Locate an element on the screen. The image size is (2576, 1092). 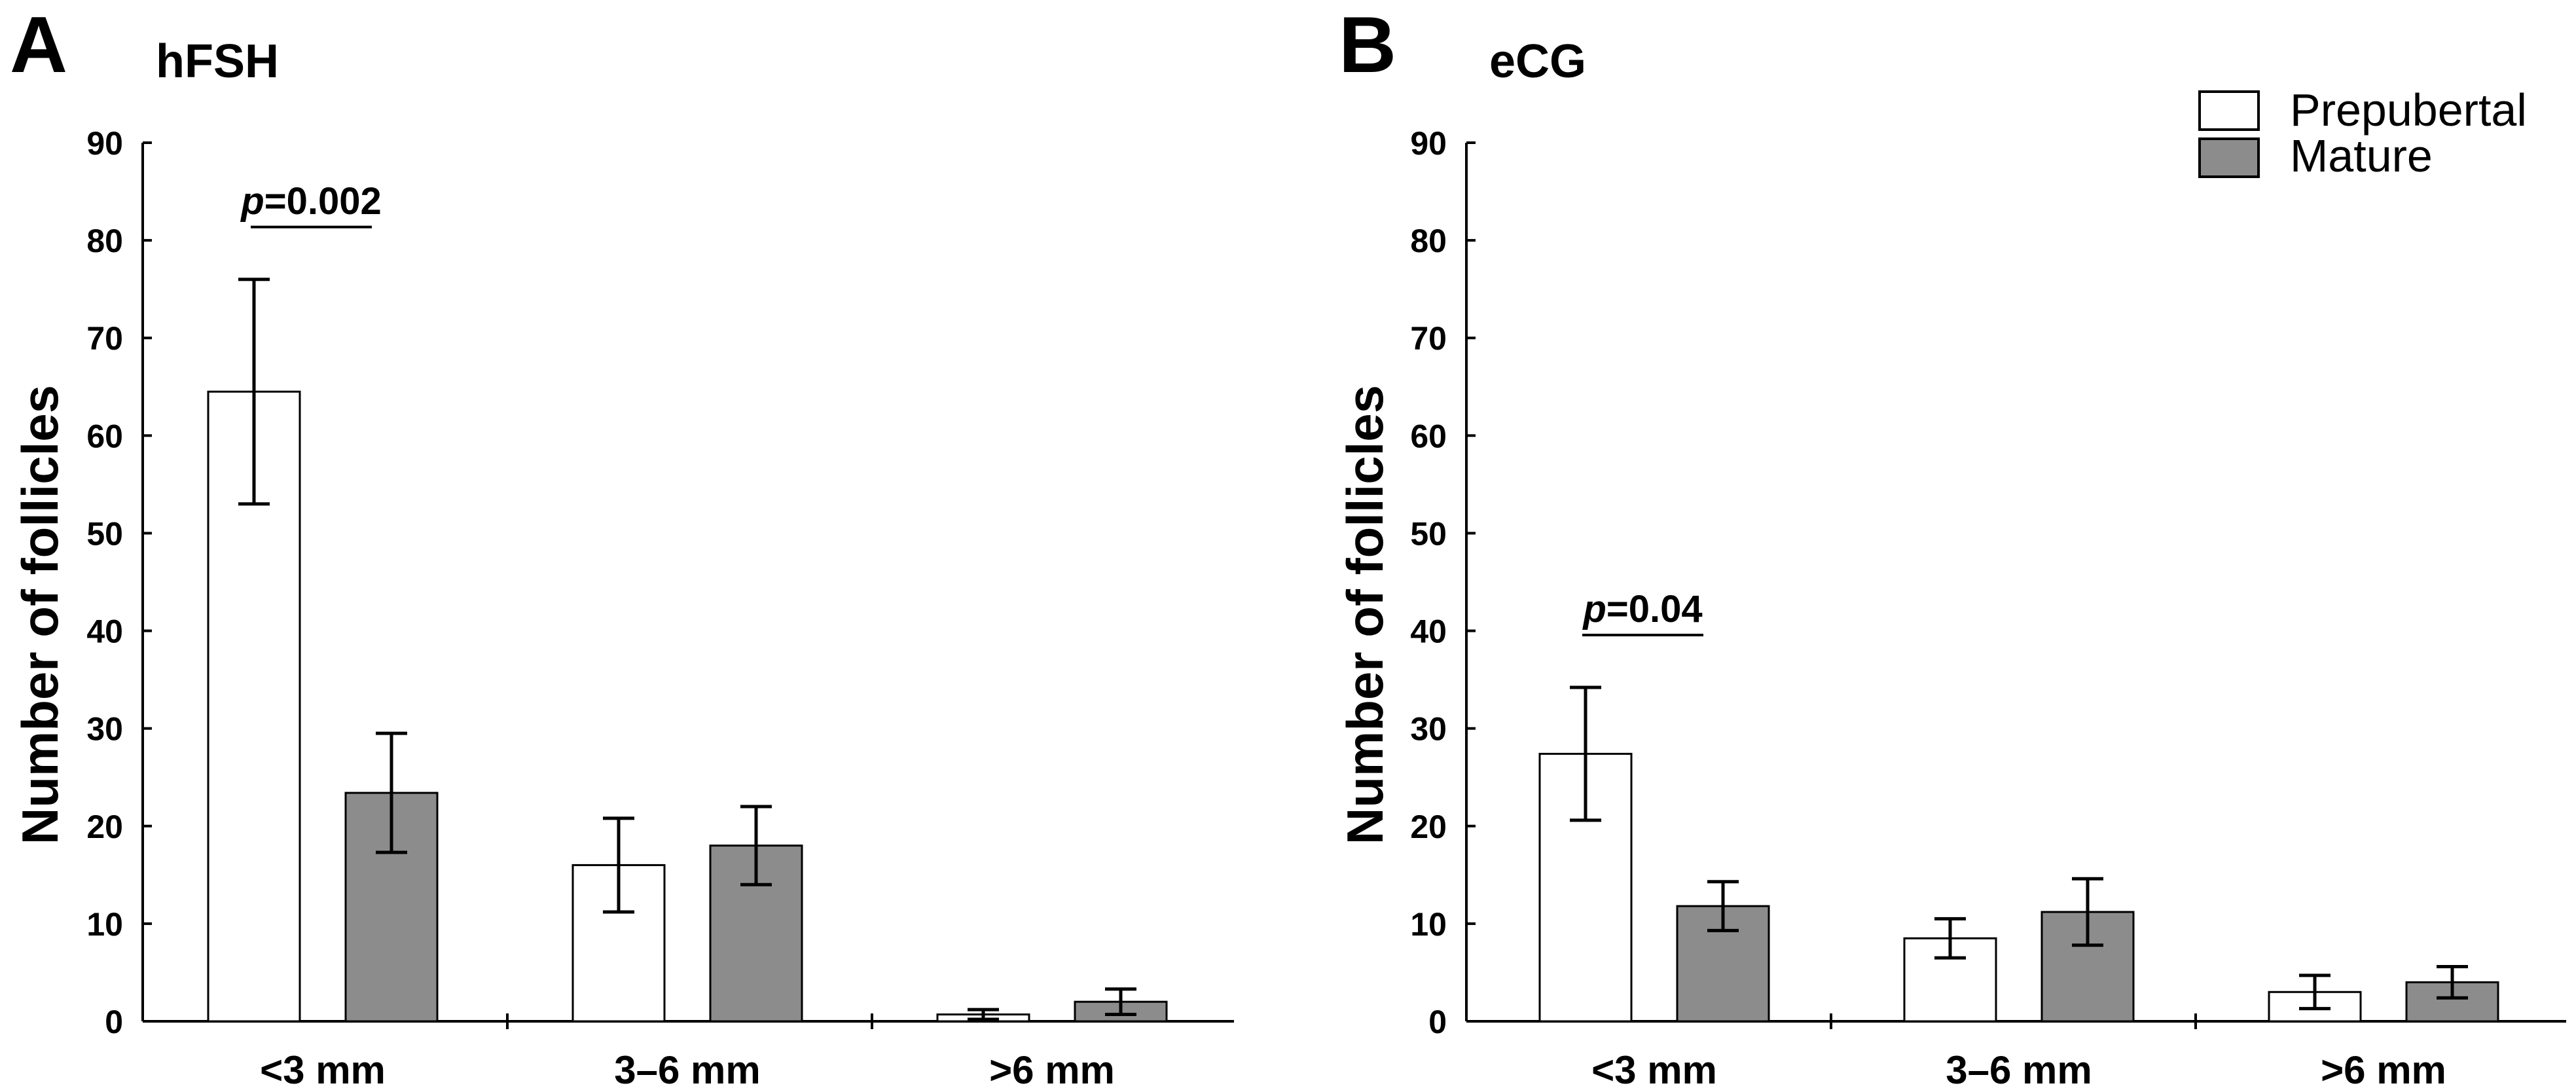
legend-swatch-mature is located at coordinates (2229, 157).